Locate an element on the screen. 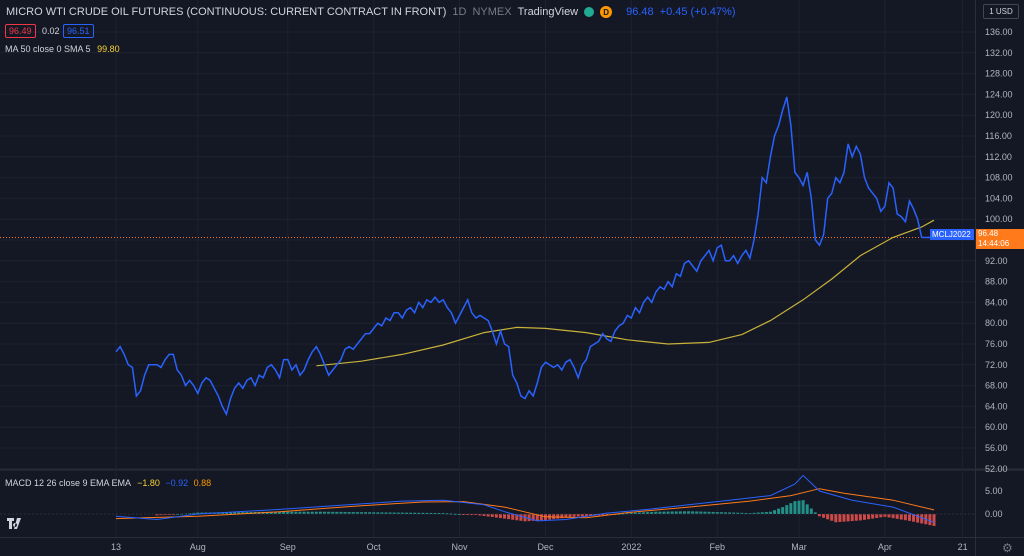  macd-signal-line is located at coordinates (525, 504).